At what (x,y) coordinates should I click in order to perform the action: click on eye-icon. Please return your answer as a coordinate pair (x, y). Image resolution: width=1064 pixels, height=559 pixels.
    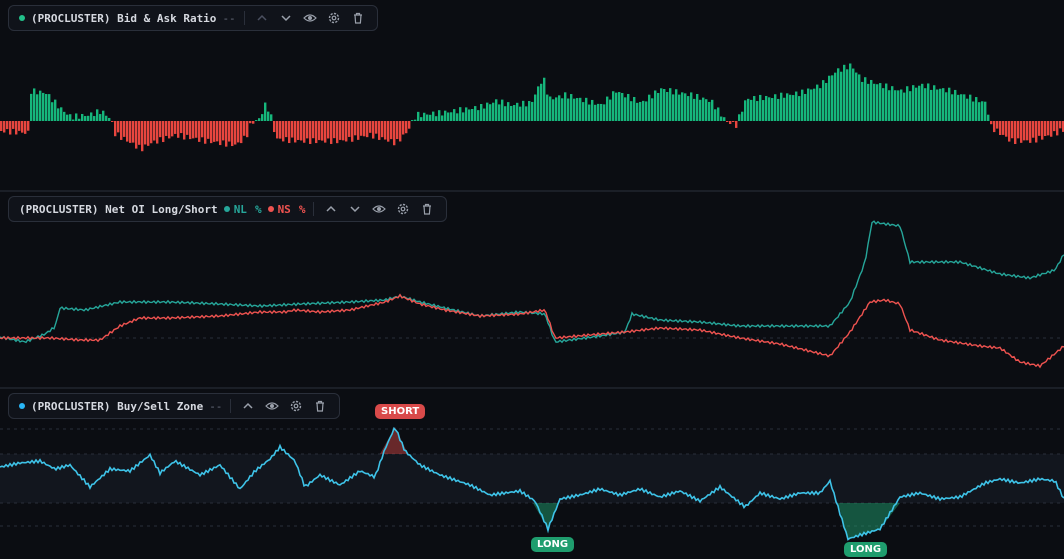
    Looking at the image, I should click on (309, 18).